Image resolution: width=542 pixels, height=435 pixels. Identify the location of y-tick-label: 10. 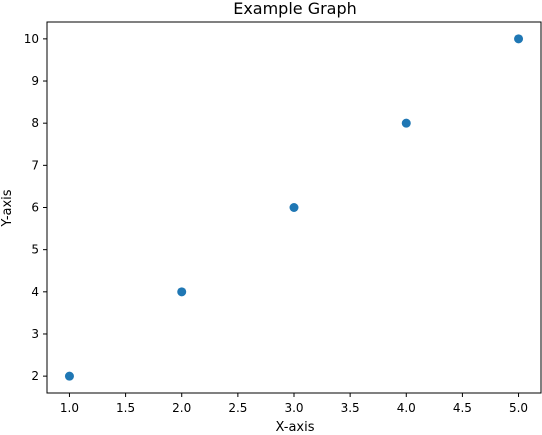
(31, 39).